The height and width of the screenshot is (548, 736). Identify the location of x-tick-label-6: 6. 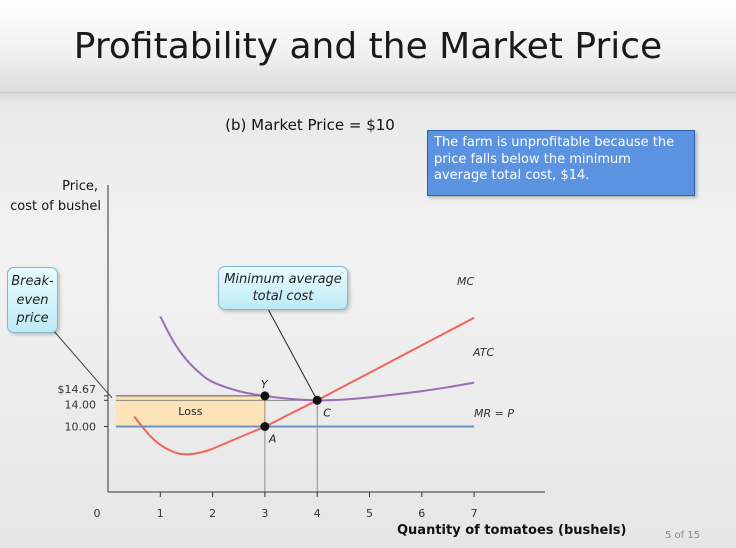
(421, 513).